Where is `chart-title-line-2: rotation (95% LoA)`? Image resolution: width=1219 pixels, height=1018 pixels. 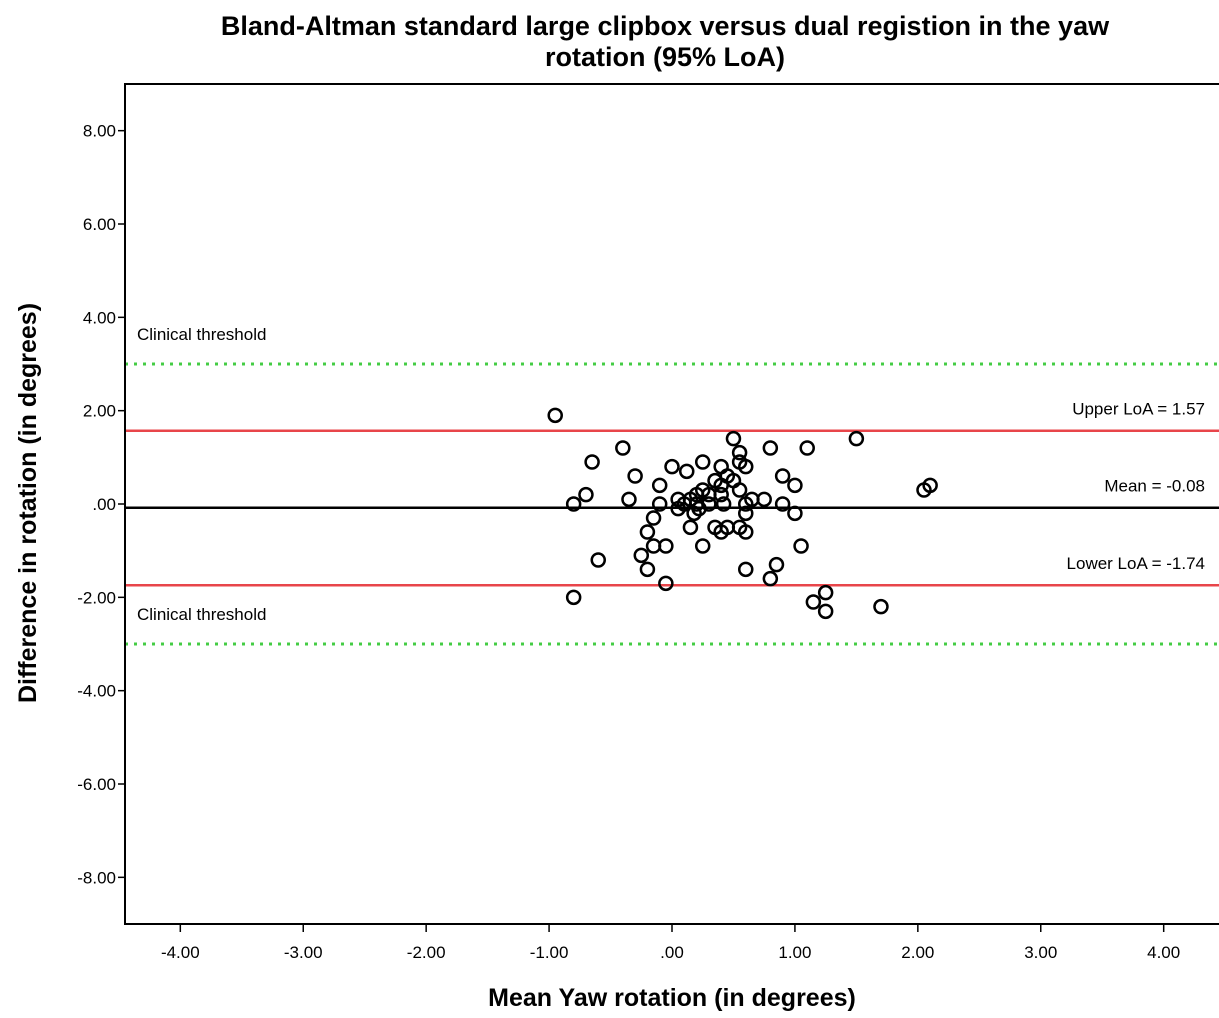
chart-title-line-2: rotation (95% LoA) is located at coordinates (665, 57).